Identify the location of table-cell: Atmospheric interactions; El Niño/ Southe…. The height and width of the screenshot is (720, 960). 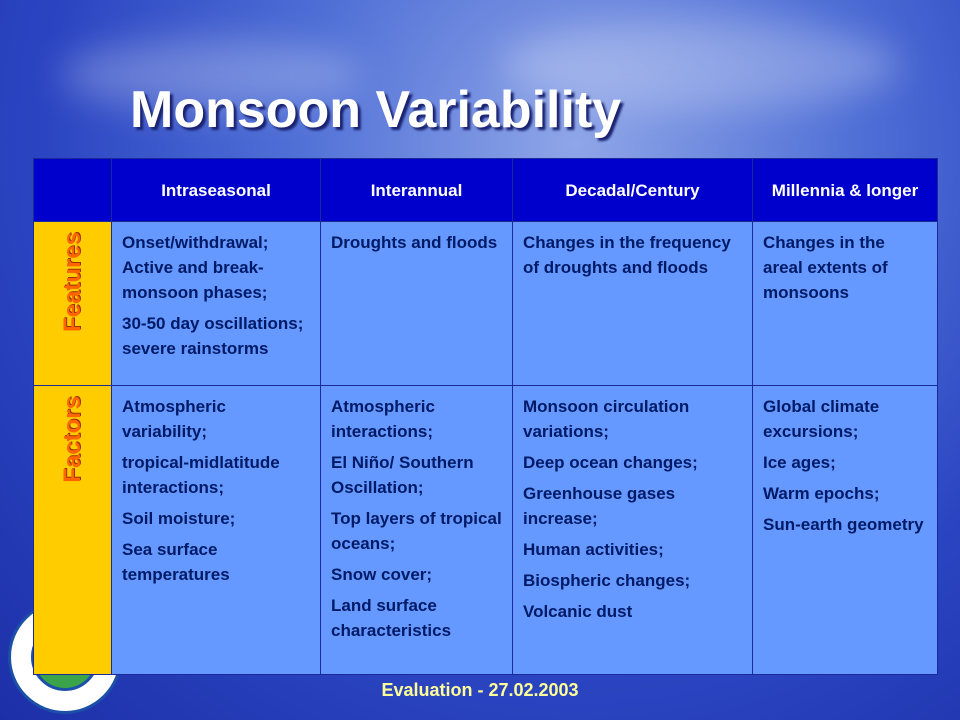
(416, 530).